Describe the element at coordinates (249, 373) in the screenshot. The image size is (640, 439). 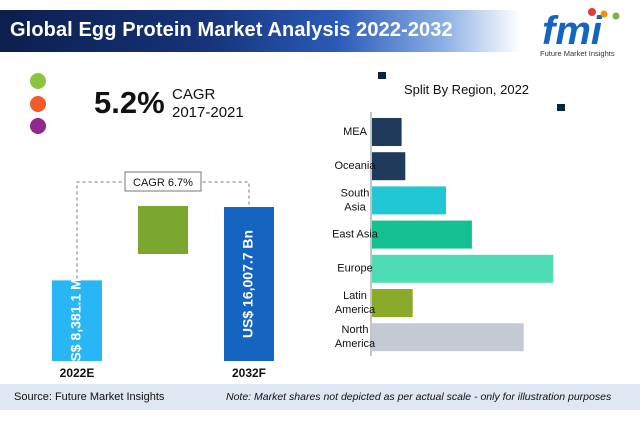
I see `x-tick-label: 2032F` at that location.